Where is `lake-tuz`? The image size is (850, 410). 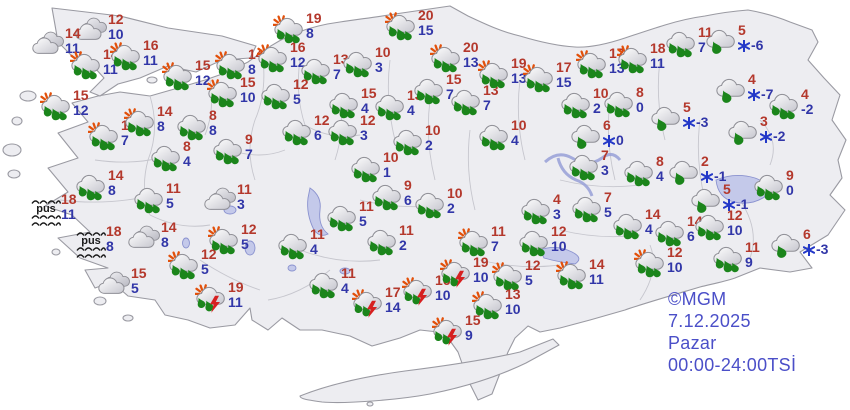
lake-tuz is located at coordinates (318, 211).